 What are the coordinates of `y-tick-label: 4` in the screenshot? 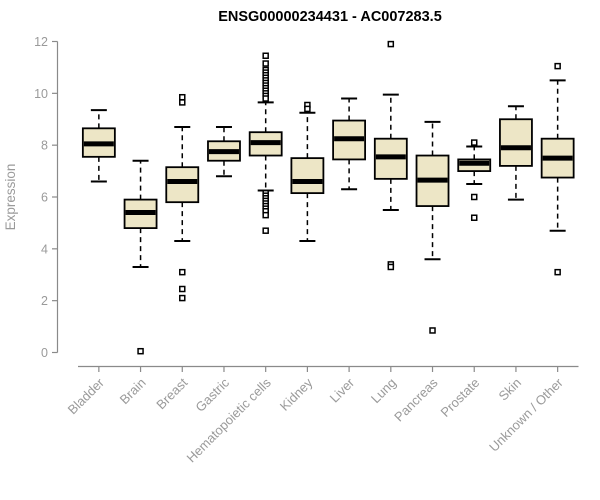 It's located at (44, 249).